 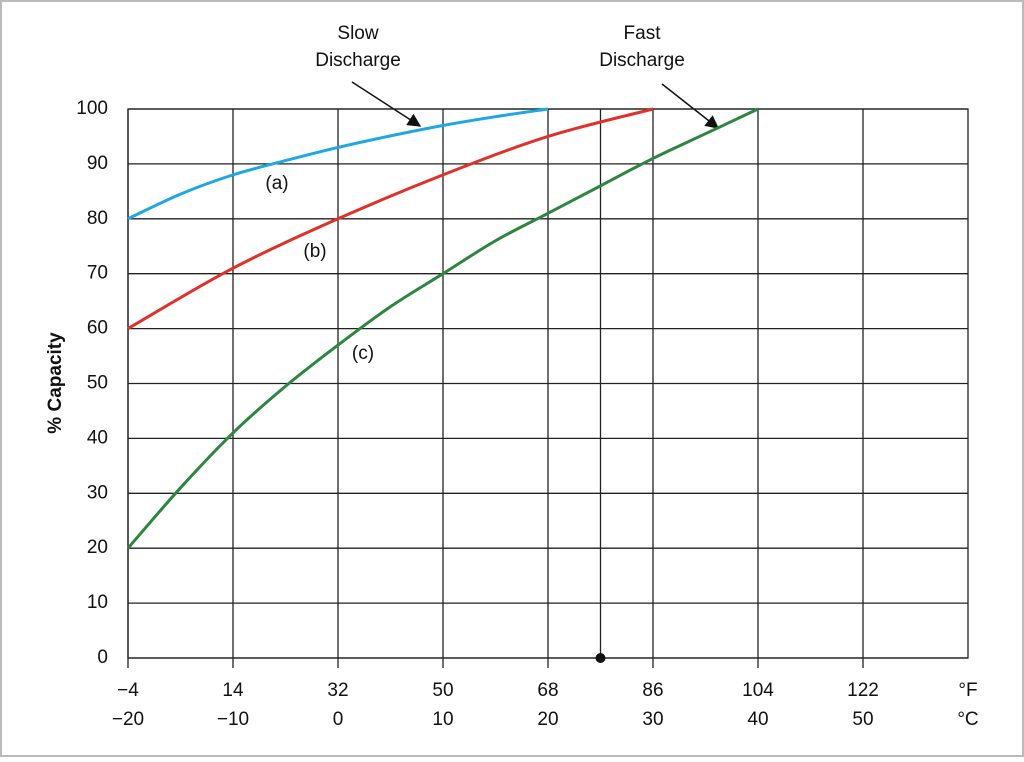 I want to click on series-label: (a), so click(x=276, y=183).